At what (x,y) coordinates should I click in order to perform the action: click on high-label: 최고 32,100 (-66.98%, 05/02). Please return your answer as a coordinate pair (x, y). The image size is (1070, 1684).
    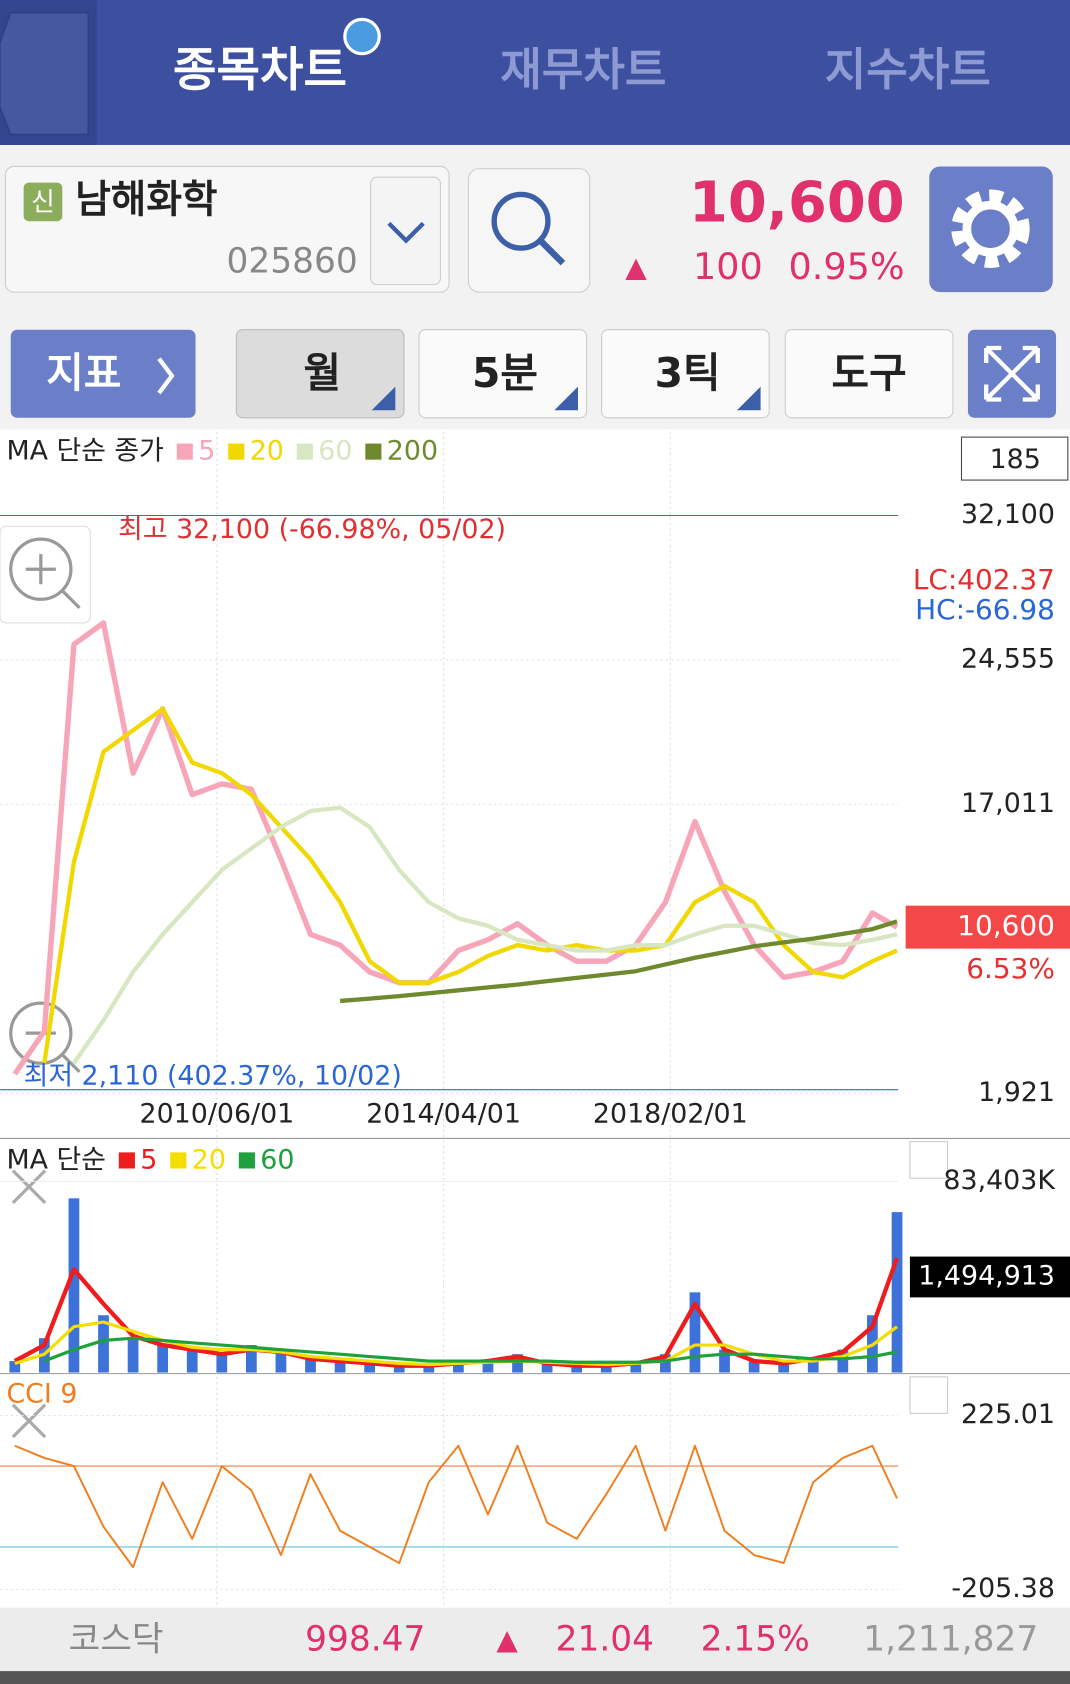
    Looking at the image, I should click on (312, 529).